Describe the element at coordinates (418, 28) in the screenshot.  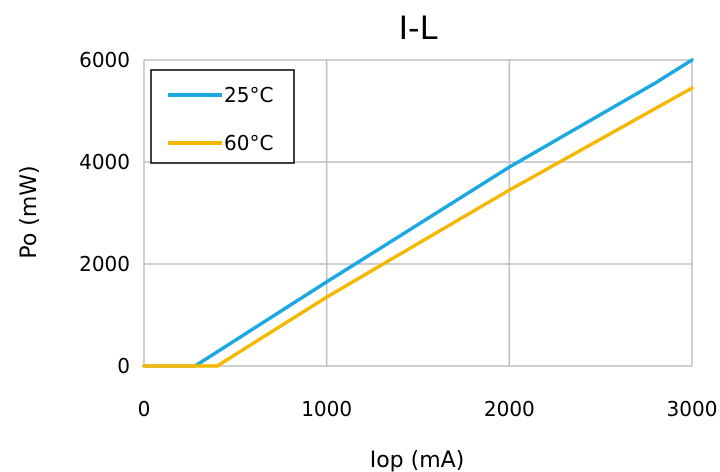
I see `chart-title: I-L` at that location.